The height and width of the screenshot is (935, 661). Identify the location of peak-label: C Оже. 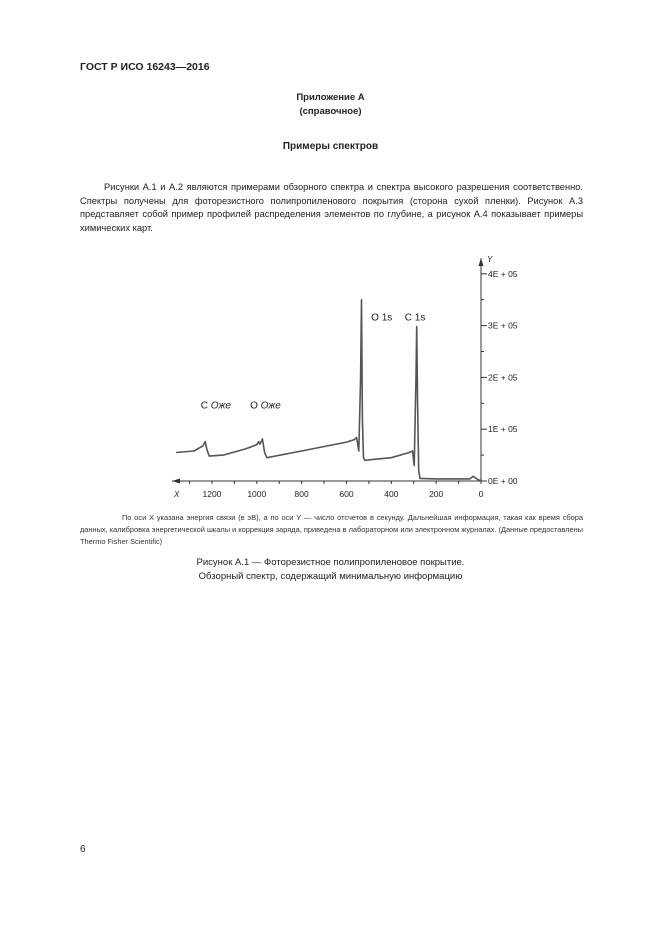
(216, 405).